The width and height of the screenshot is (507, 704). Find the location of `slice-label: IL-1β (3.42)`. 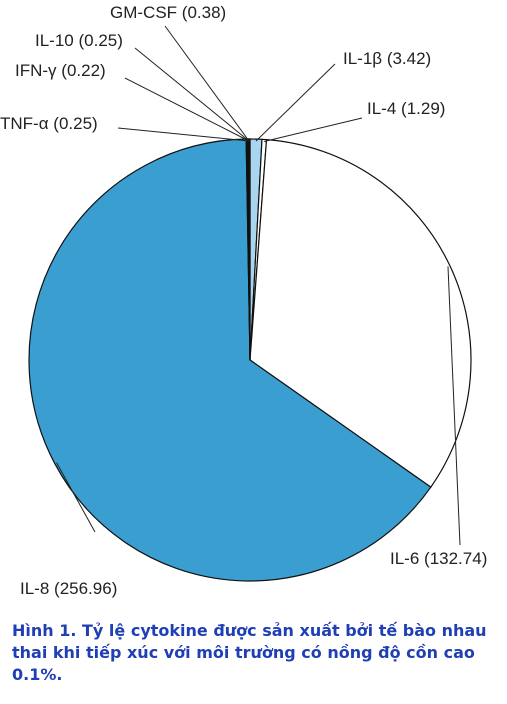

slice-label: IL-1β (3.42) is located at coordinates (387, 58).